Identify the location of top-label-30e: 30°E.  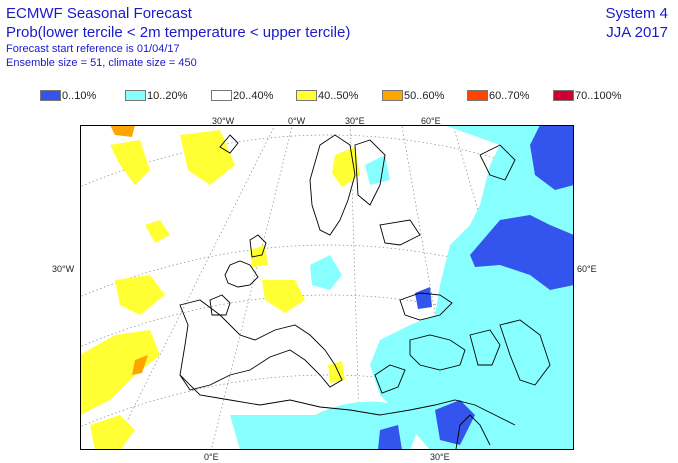
(355, 121).